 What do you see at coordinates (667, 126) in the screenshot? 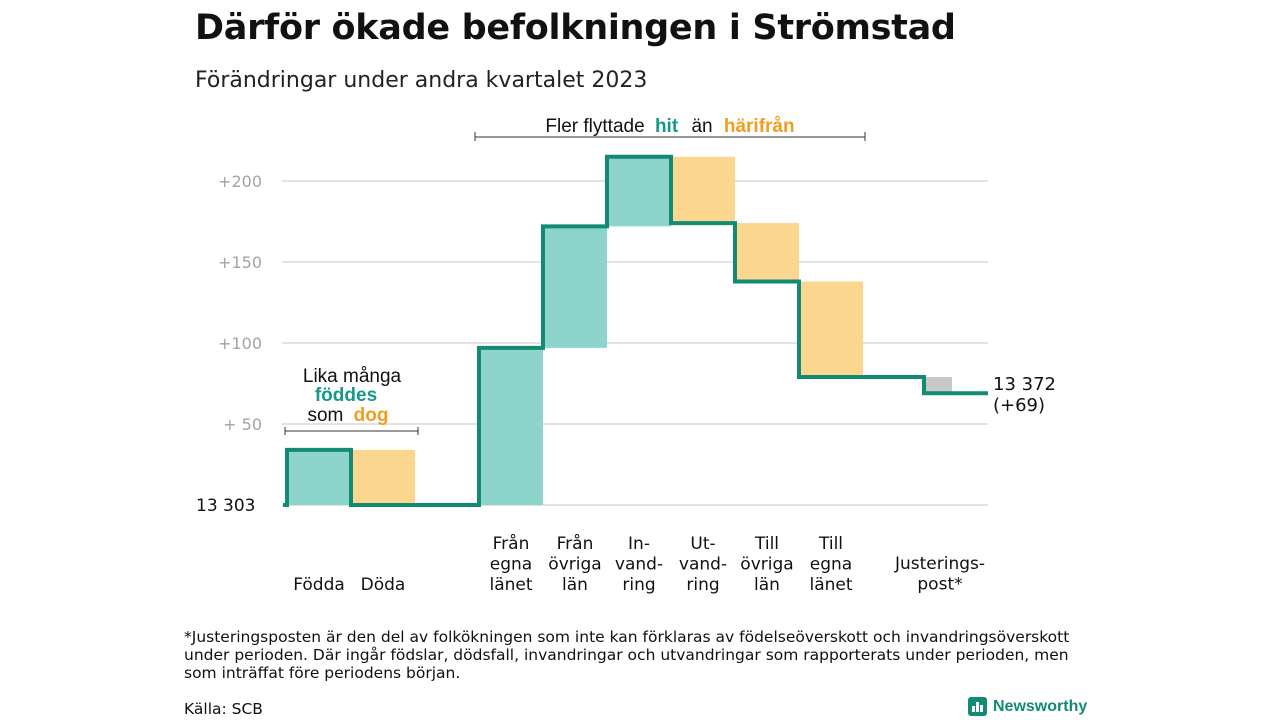
I see `migration-annotation-hit: hit` at bounding box center [667, 126].